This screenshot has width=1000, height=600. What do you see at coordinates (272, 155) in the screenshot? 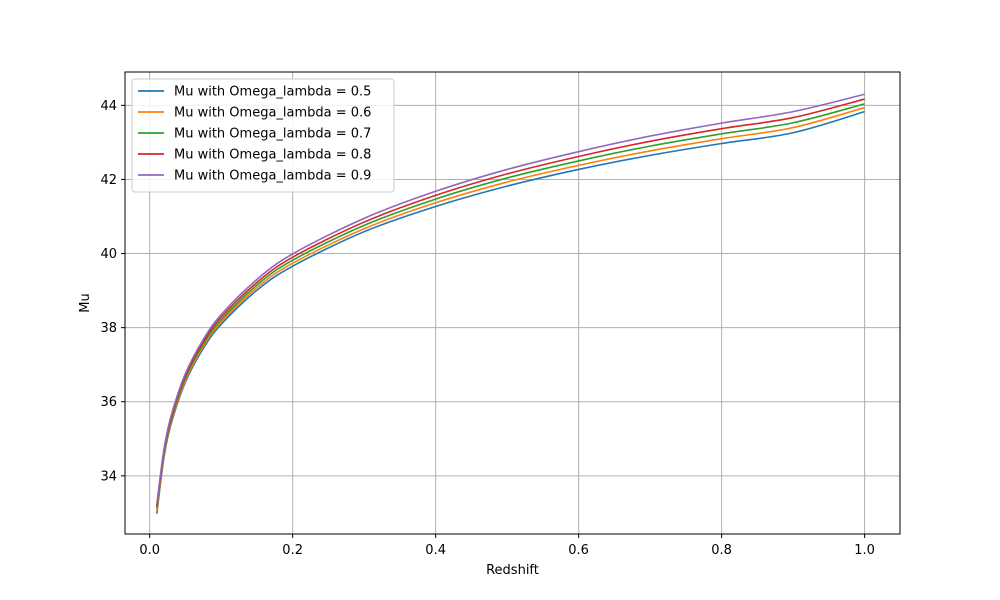
I see `legend-label-4: Mu with Omega_lambda = 0.8` at bounding box center [272, 155].